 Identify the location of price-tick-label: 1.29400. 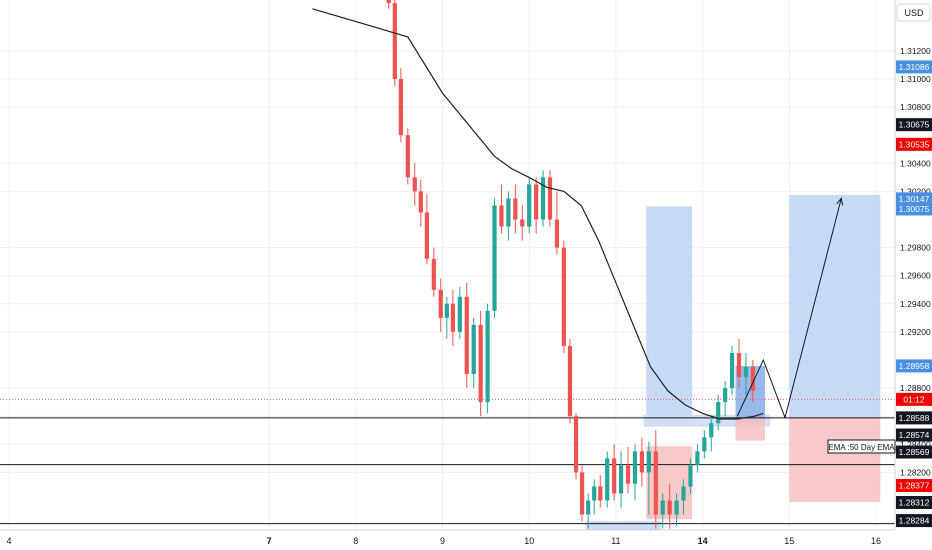
(915, 304).